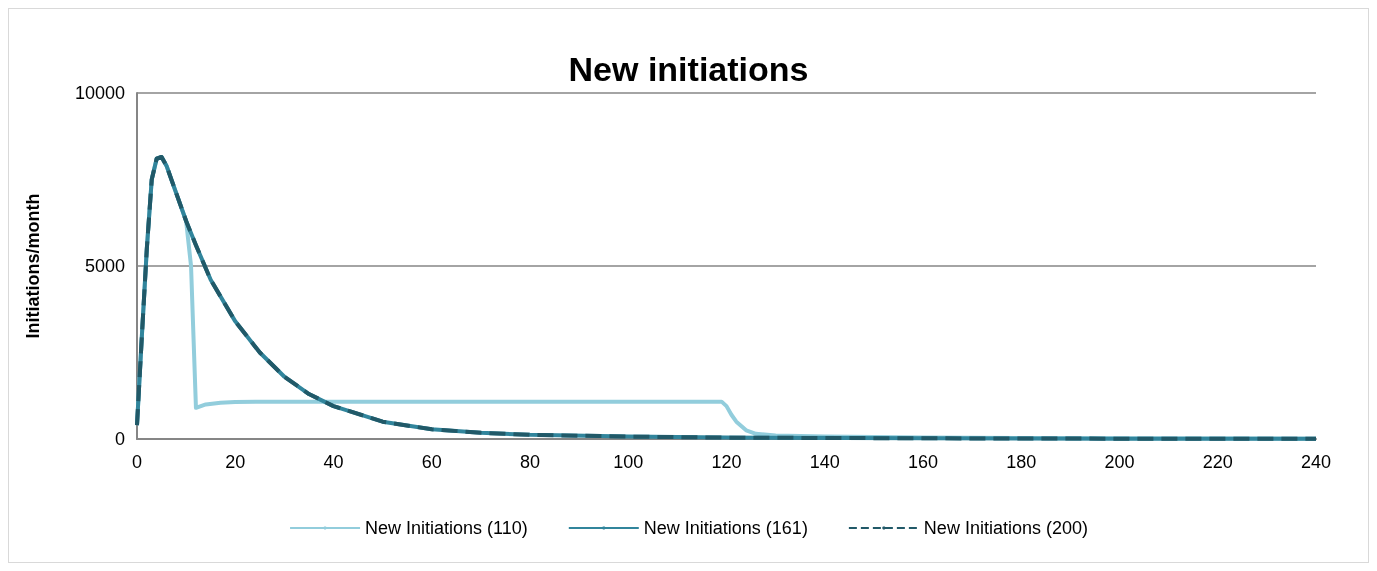 The height and width of the screenshot is (571, 1377). What do you see at coordinates (119, 439) in the screenshot?
I see `y-tick-label: 0` at bounding box center [119, 439].